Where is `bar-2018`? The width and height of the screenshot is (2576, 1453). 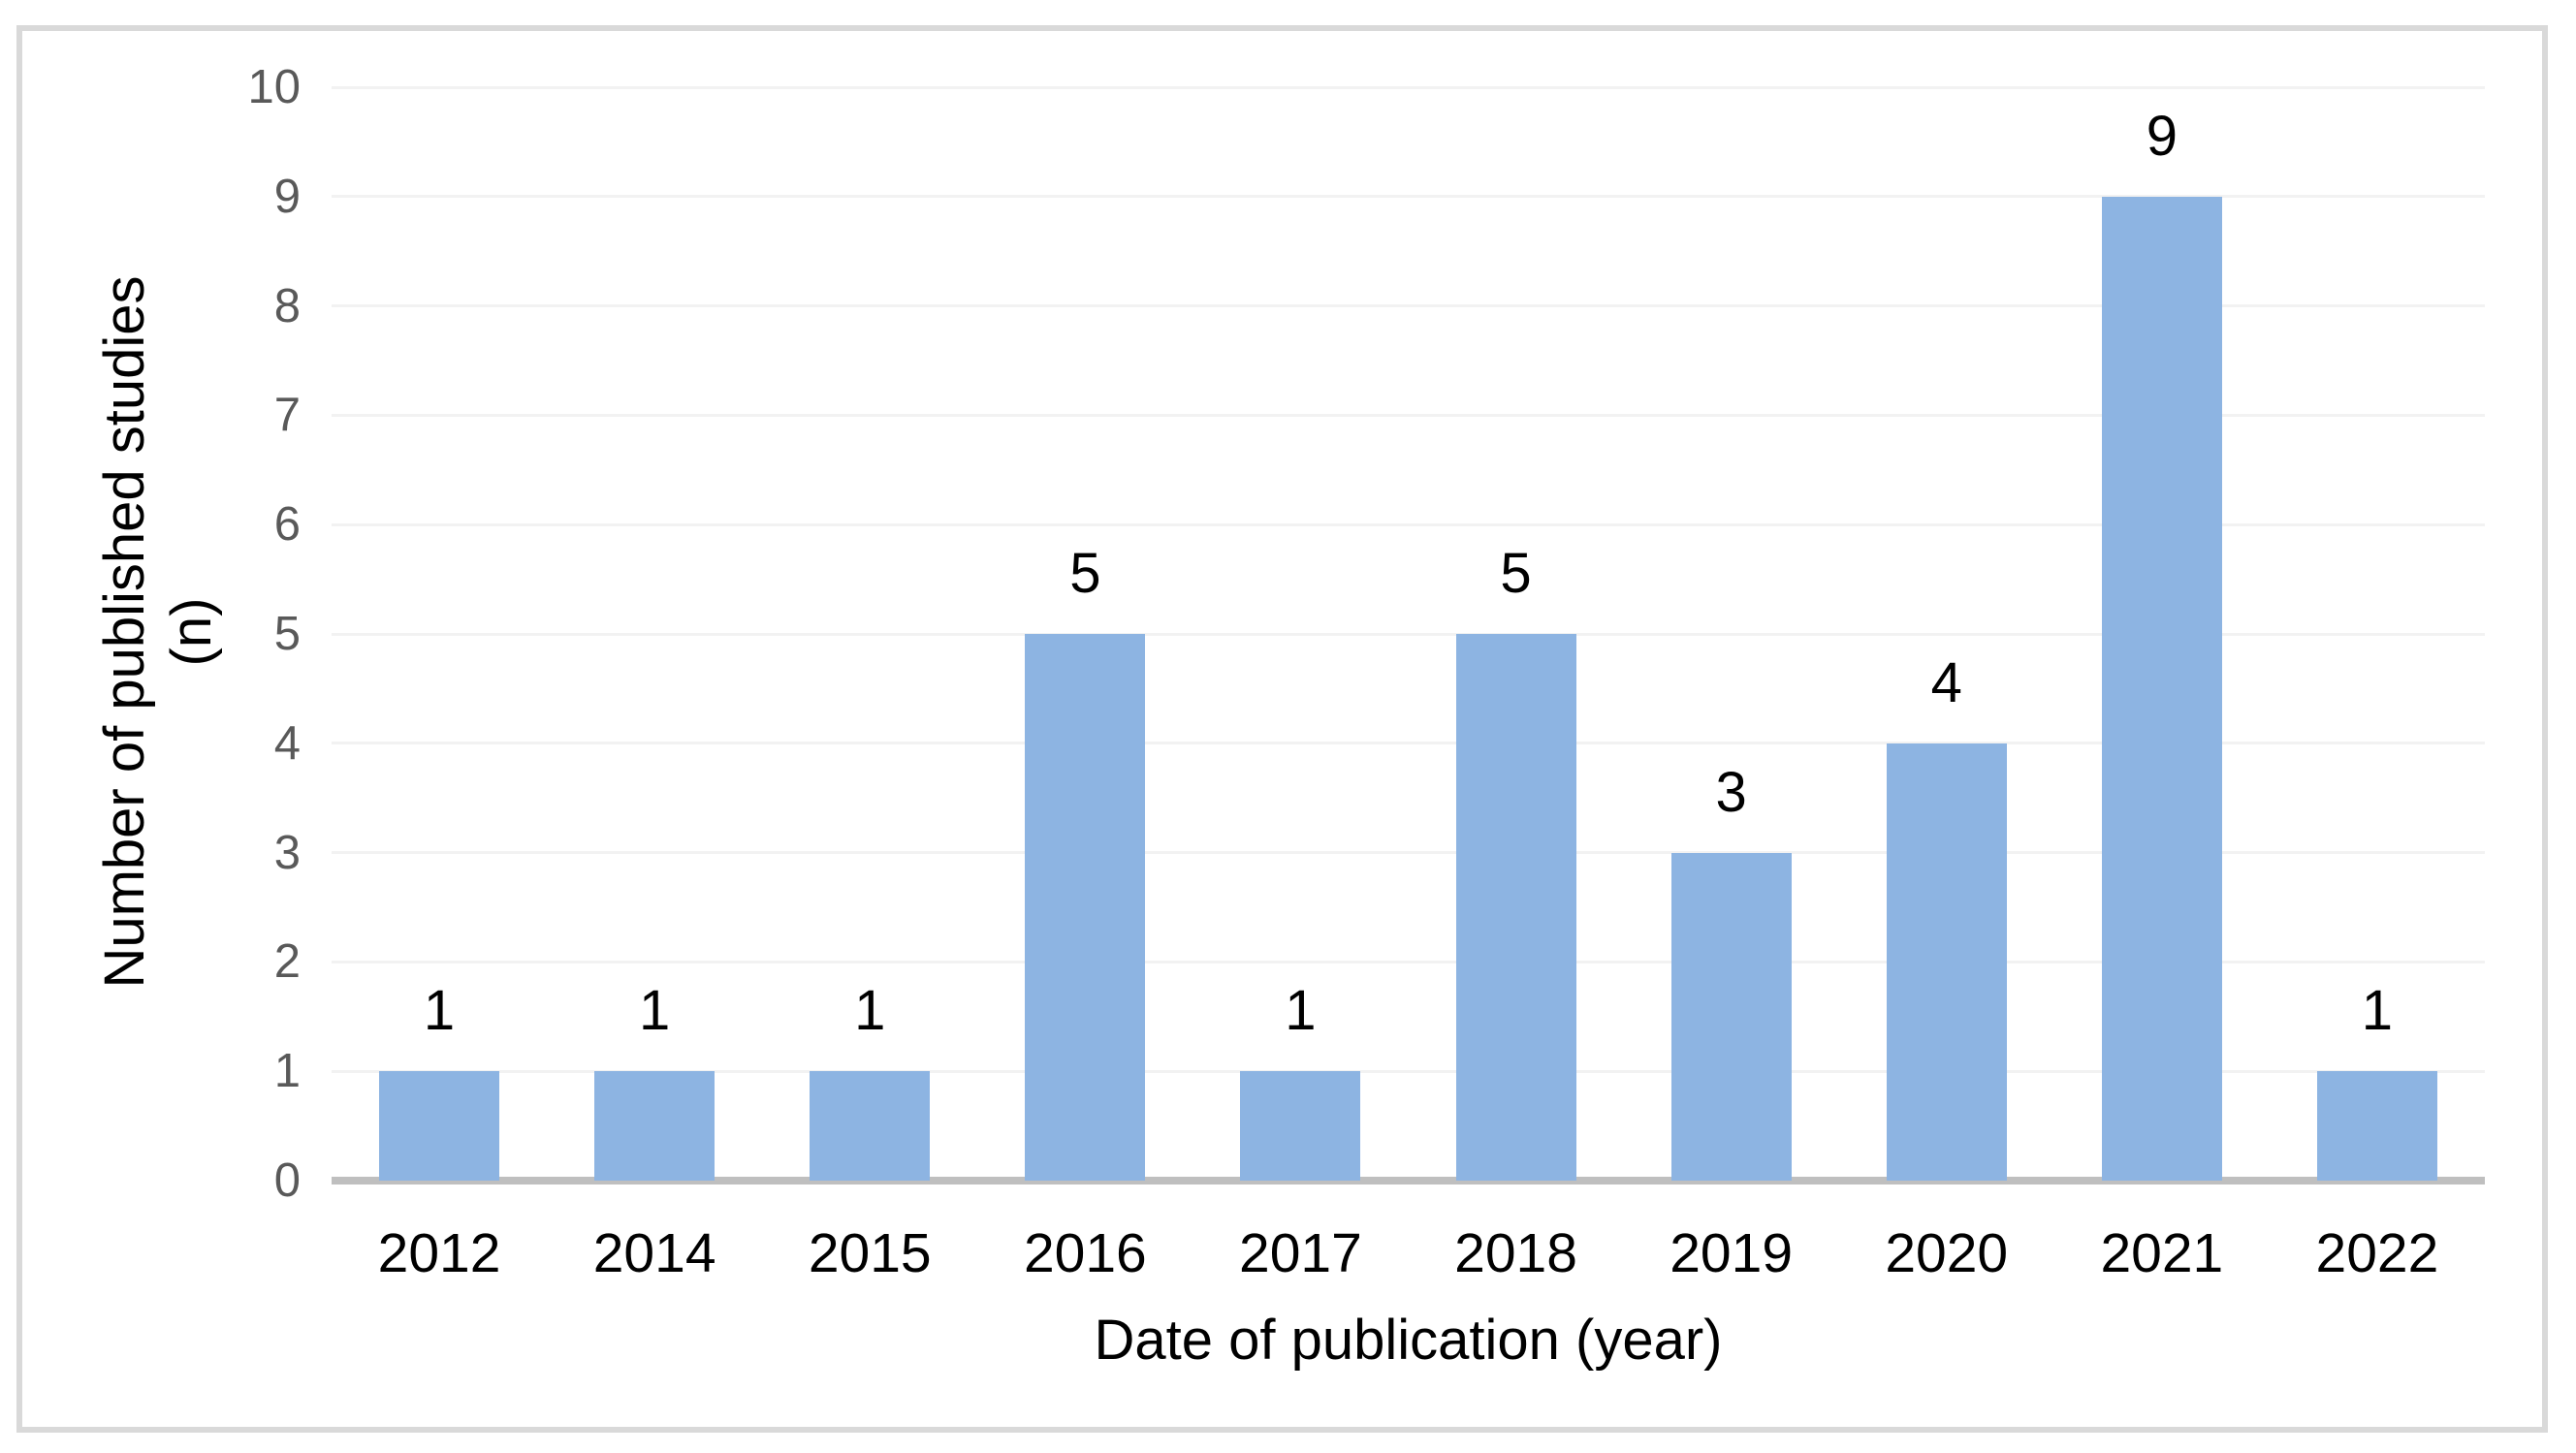 bar-2018 is located at coordinates (1515, 907).